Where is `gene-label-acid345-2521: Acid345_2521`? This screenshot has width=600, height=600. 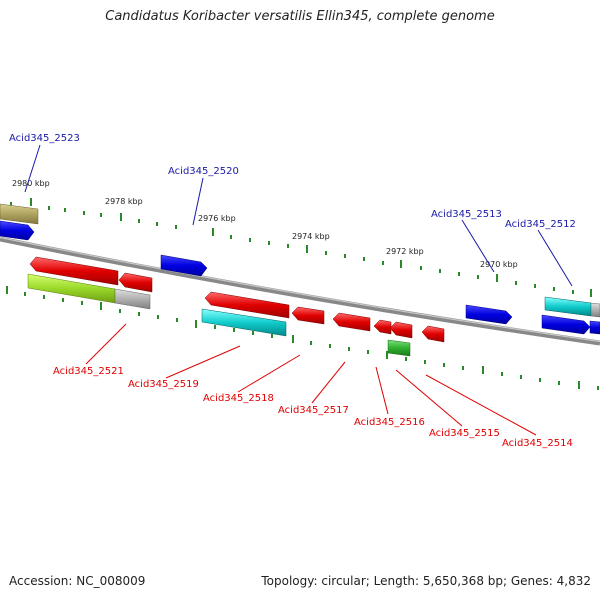
gene-label-acid345-2521: Acid345_2521 is located at coordinates (88, 371).